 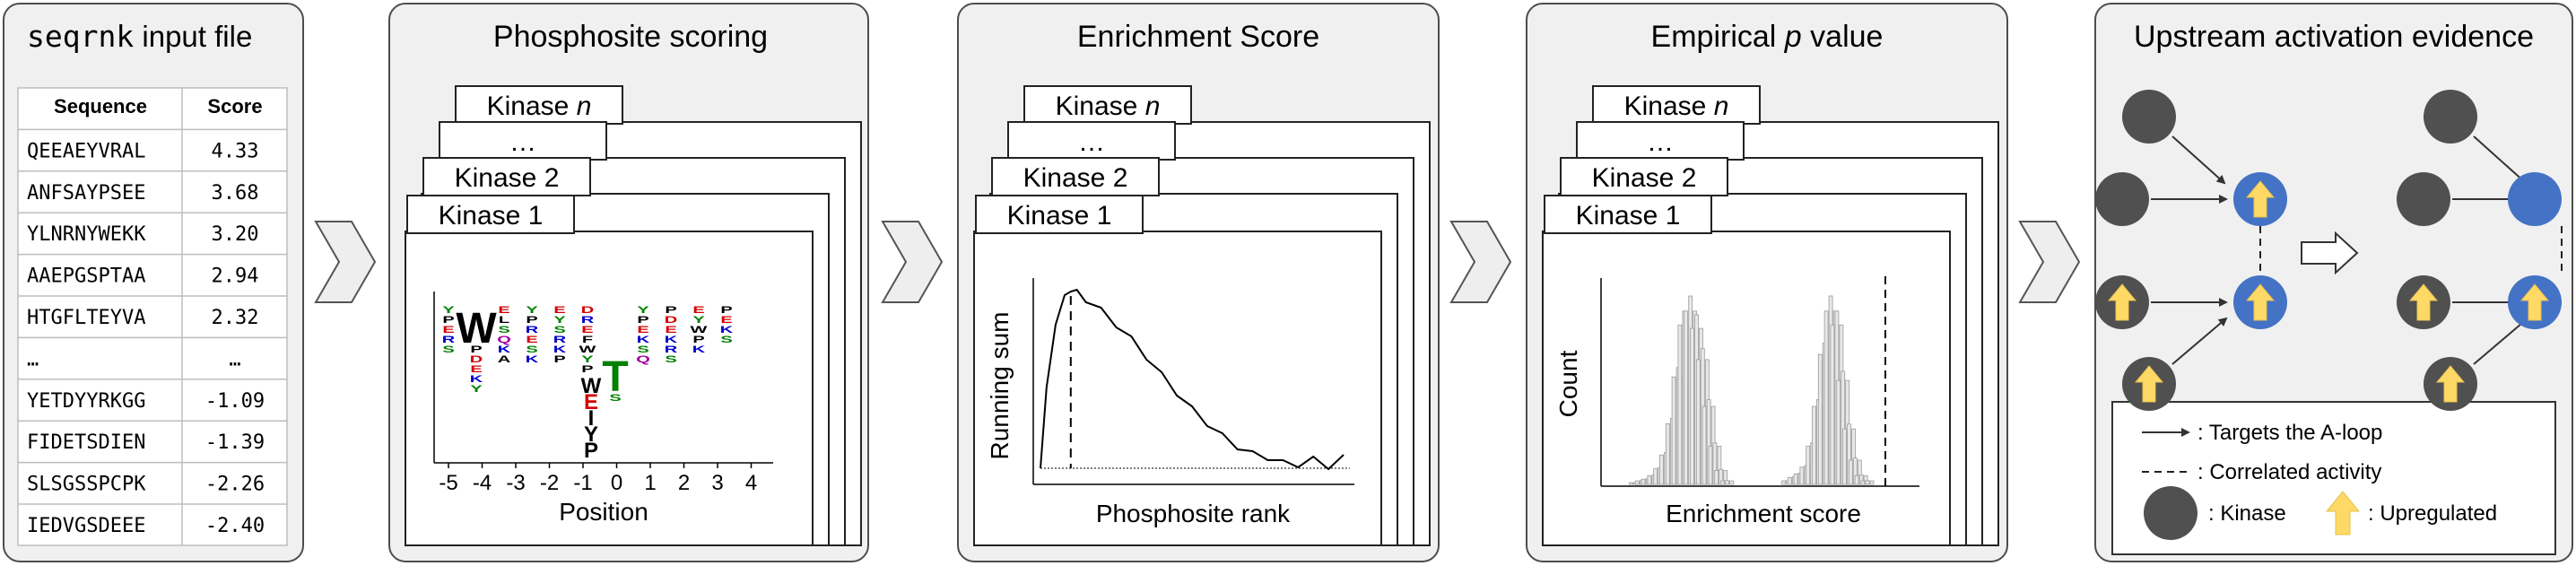 I want to click on score-cell: -2.40, so click(x=235, y=526).